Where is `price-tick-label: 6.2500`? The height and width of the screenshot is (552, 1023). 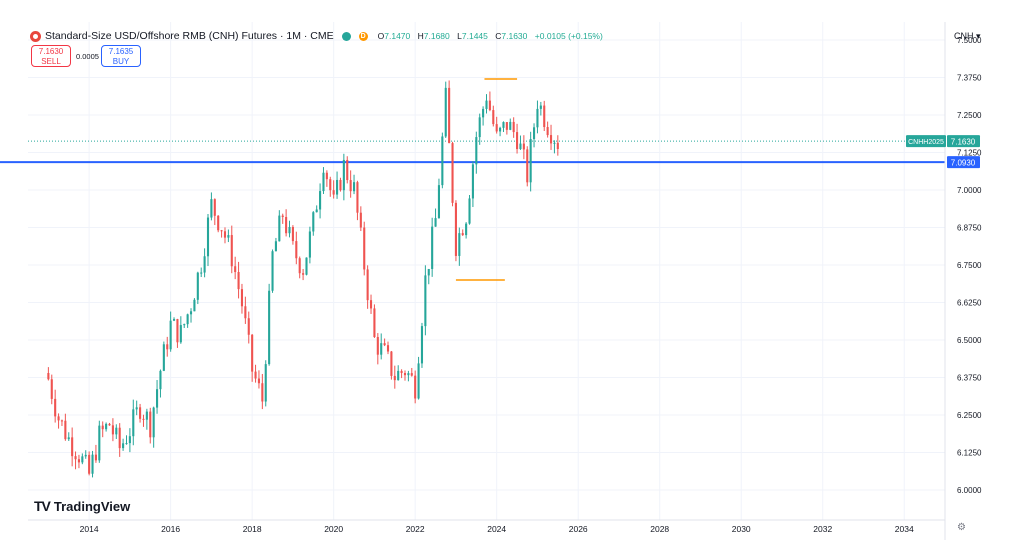 price-tick-label: 6.2500 is located at coordinates (969, 415).